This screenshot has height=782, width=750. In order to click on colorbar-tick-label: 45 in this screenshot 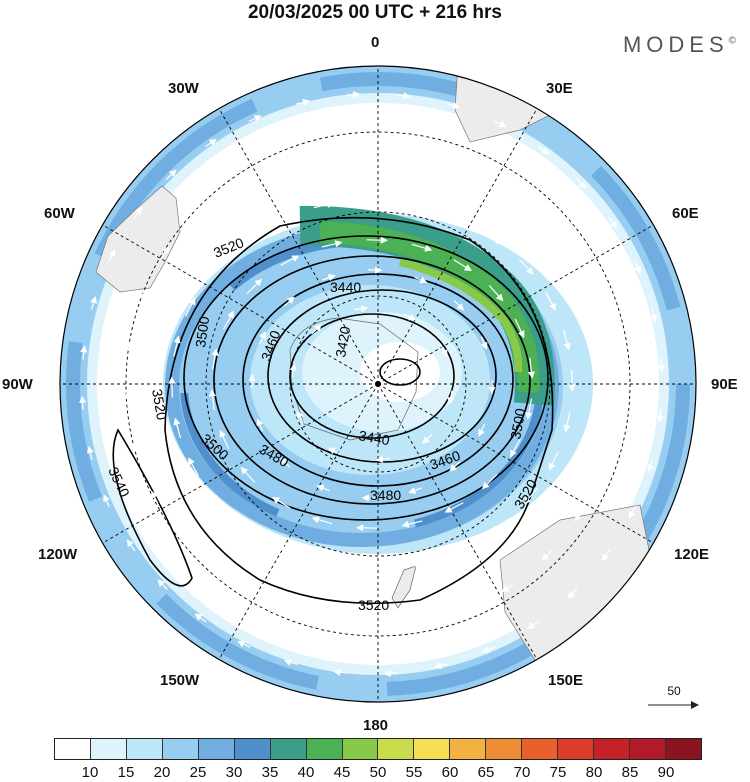, I will do `click(342, 772)`.